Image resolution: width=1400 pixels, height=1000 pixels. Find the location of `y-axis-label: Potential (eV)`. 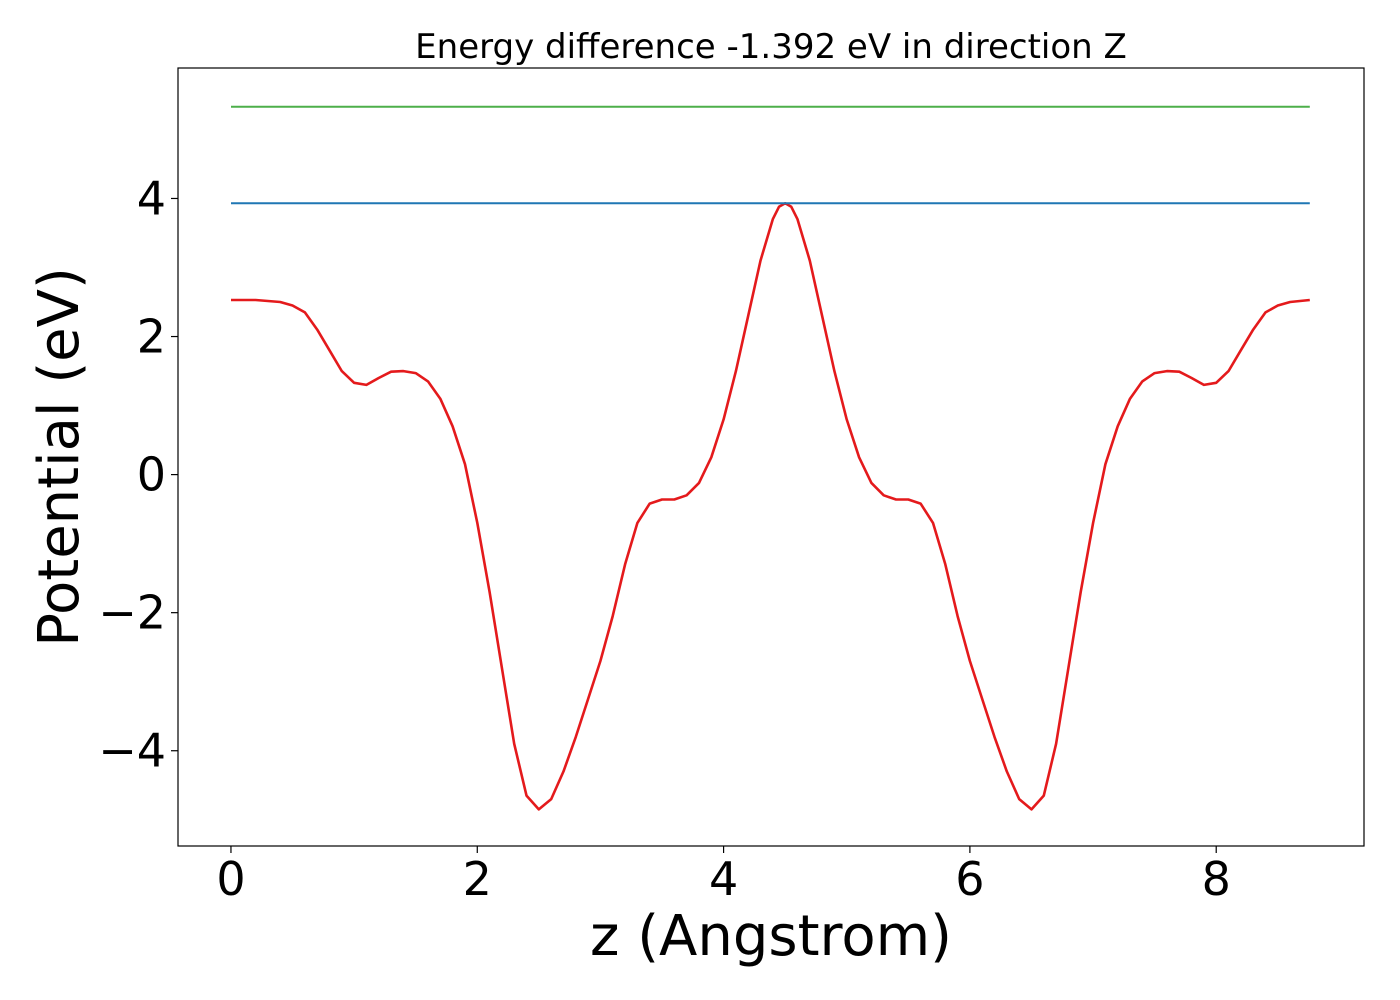

y-axis-label: Potential (eV) is located at coordinates (59, 457).